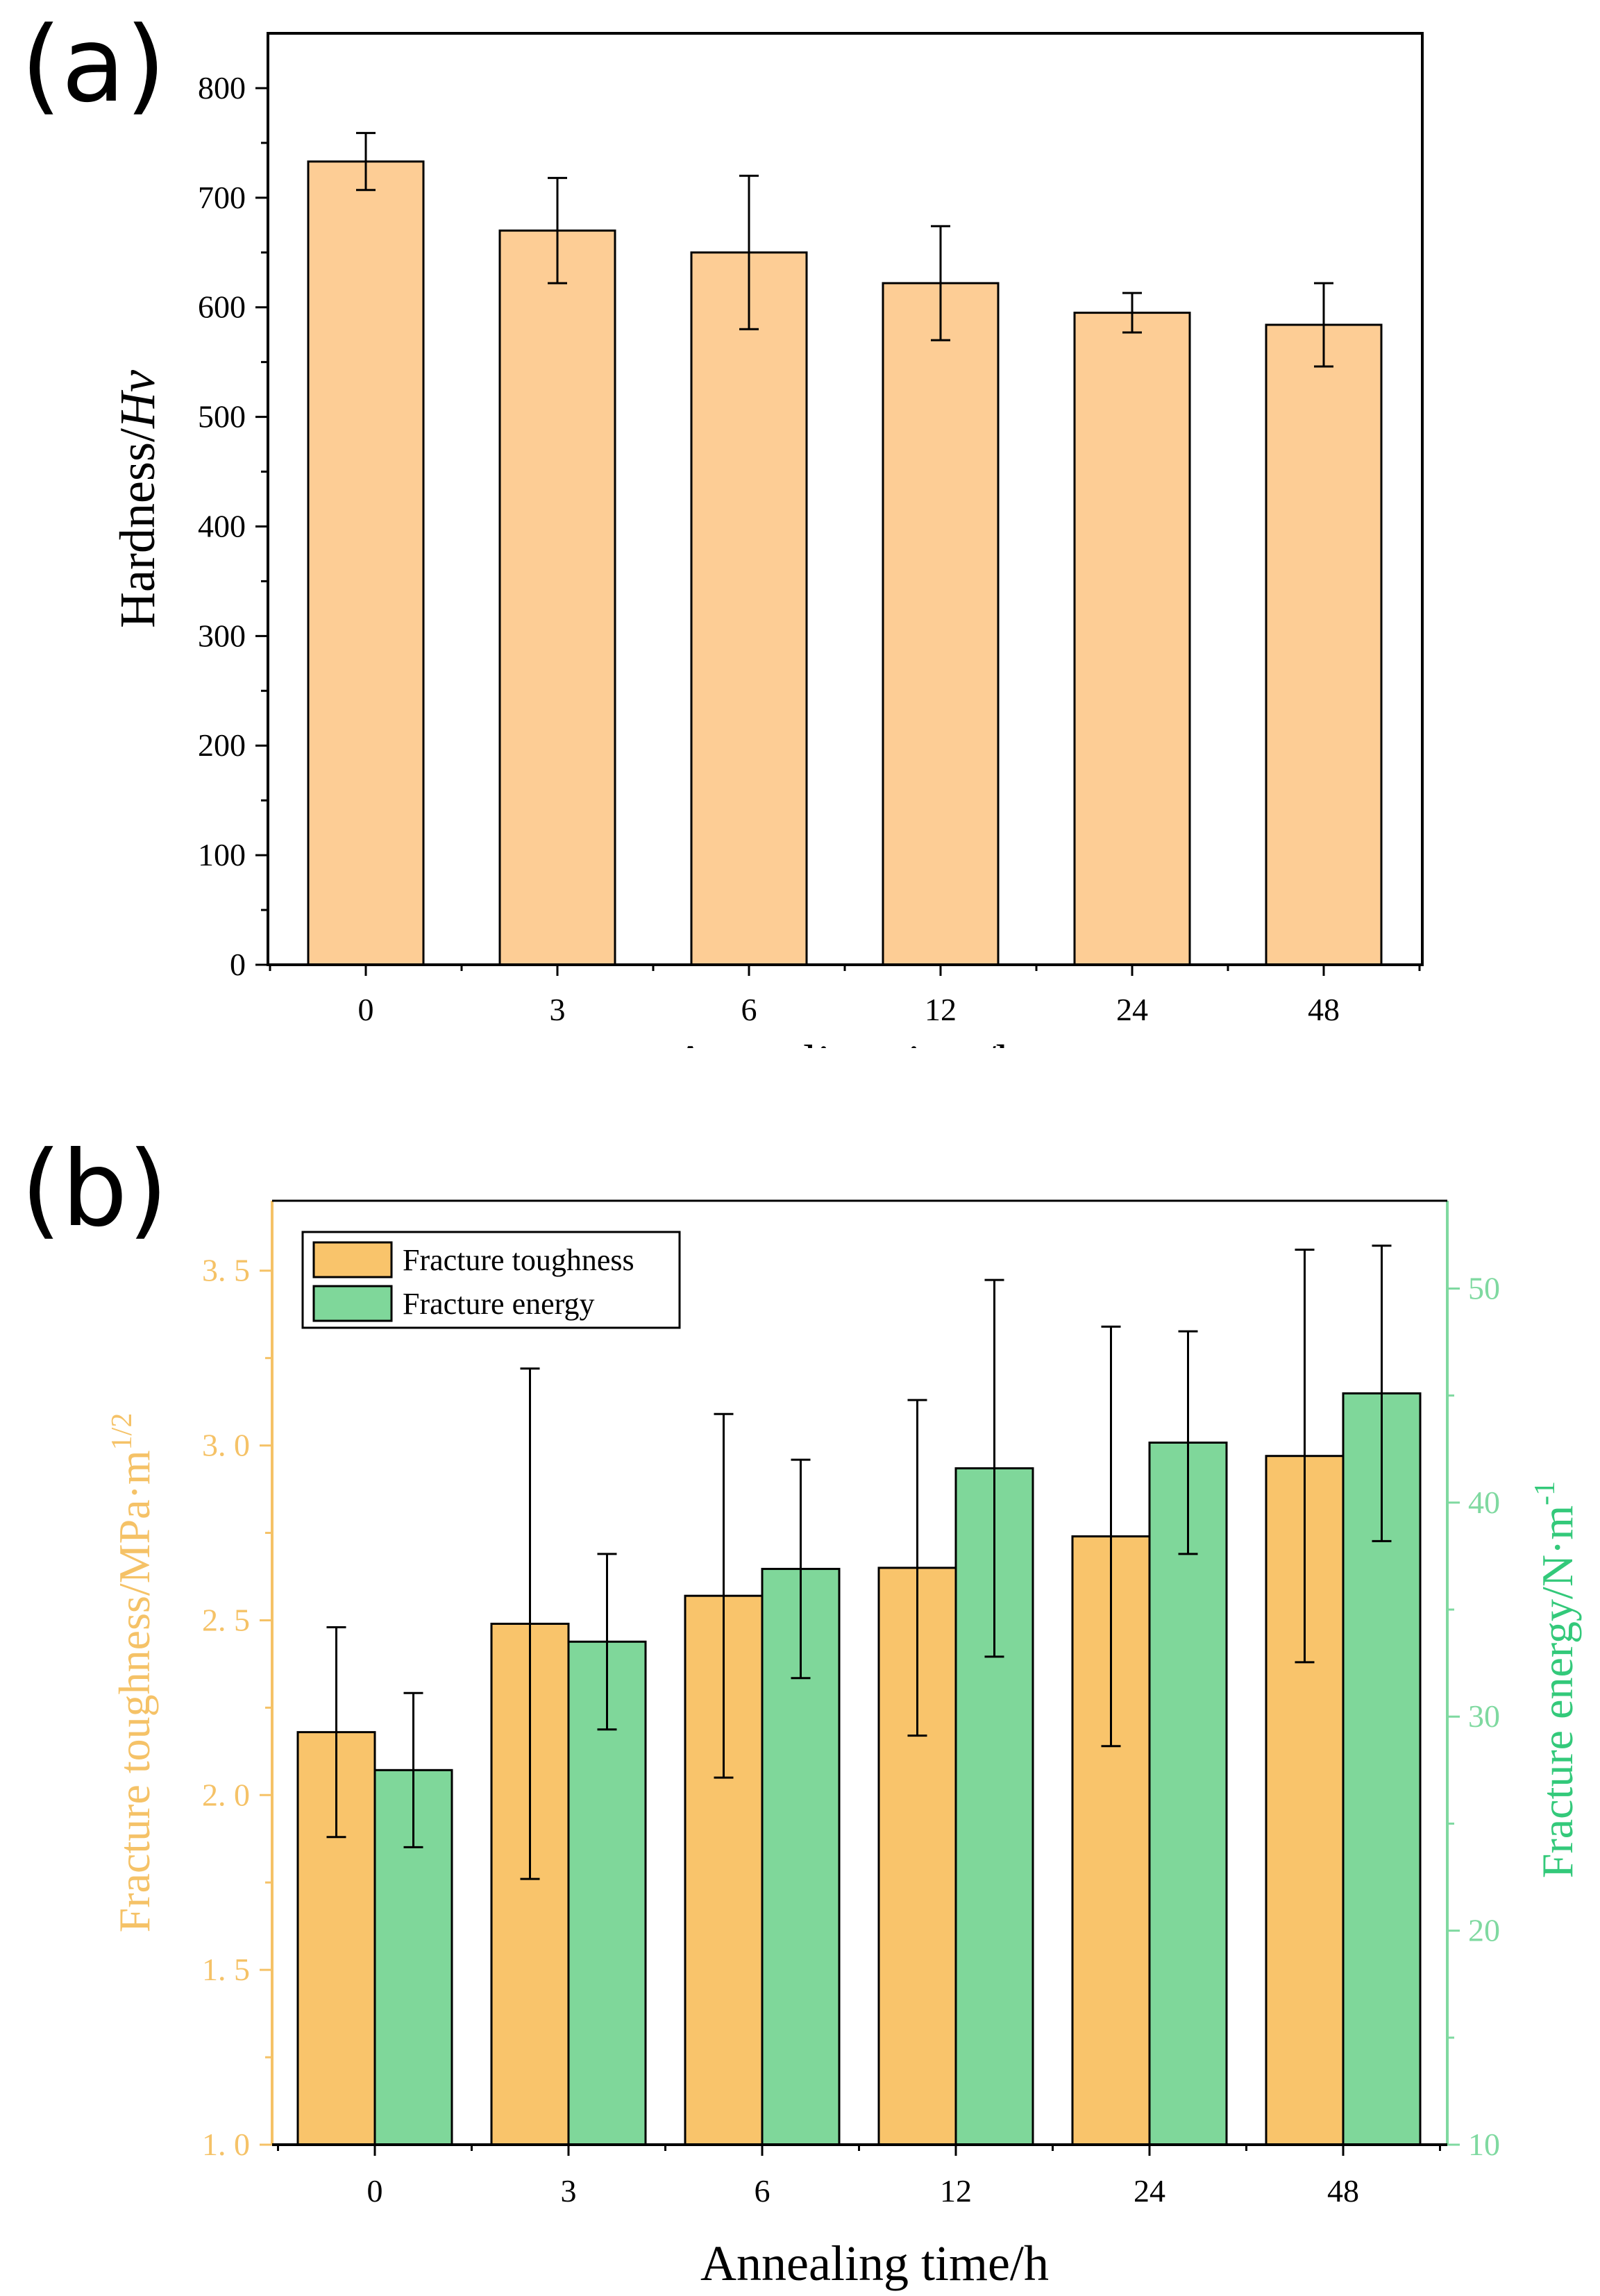 The width and height of the screenshot is (1600, 2296). What do you see at coordinates (875, 2263) in the screenshot?
I see `fracture-x-axis-label: Annealing time/h` at bounding box center [875, 2263].